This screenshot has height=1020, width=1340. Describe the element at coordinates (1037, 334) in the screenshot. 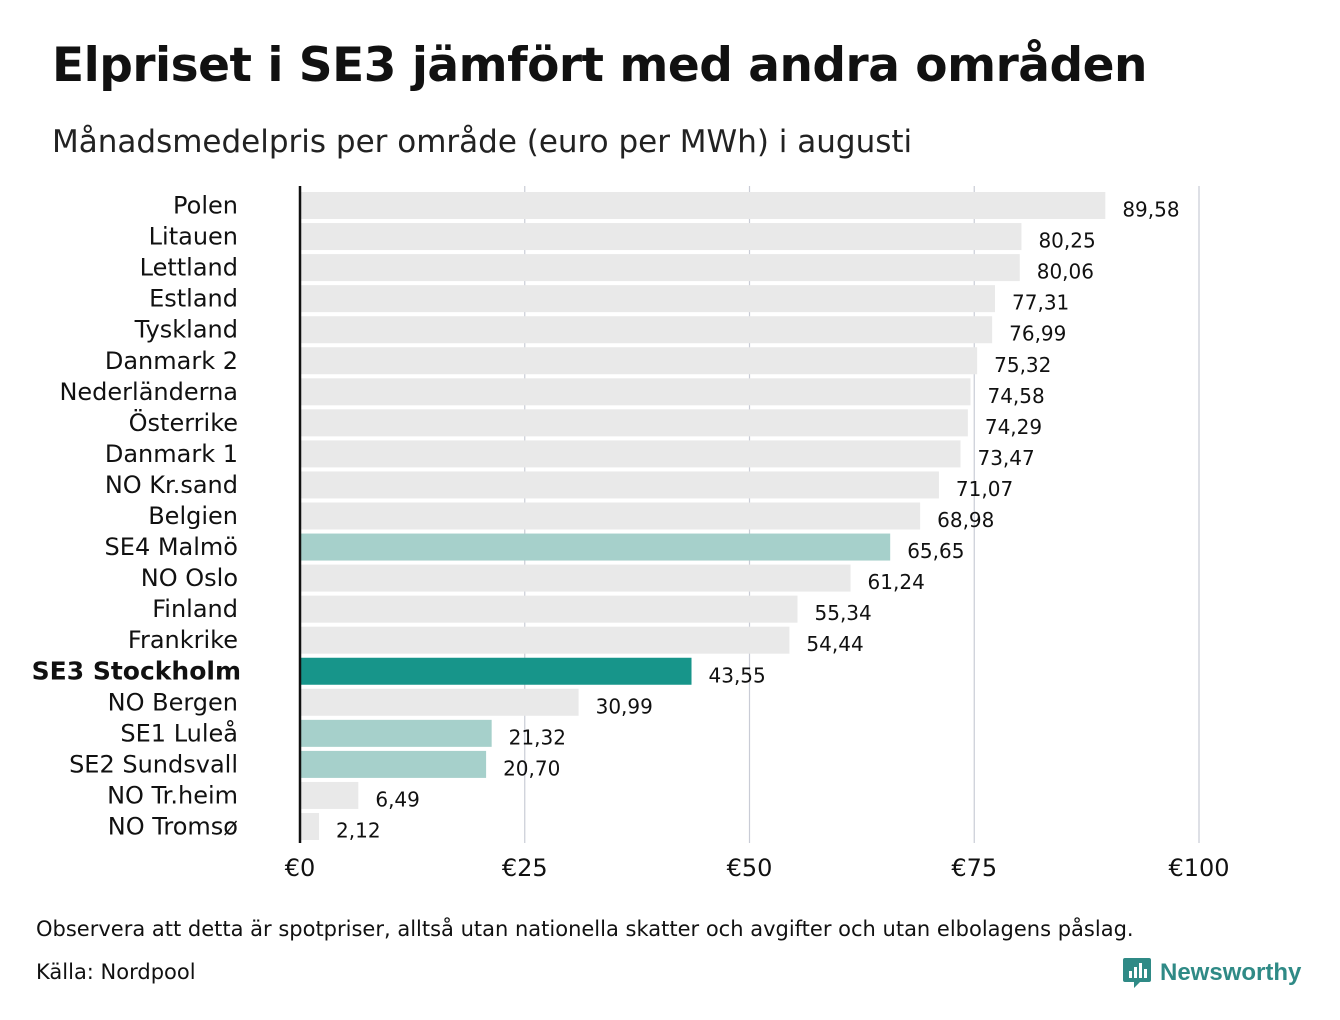

I see `value-label: 76,99` at that location.